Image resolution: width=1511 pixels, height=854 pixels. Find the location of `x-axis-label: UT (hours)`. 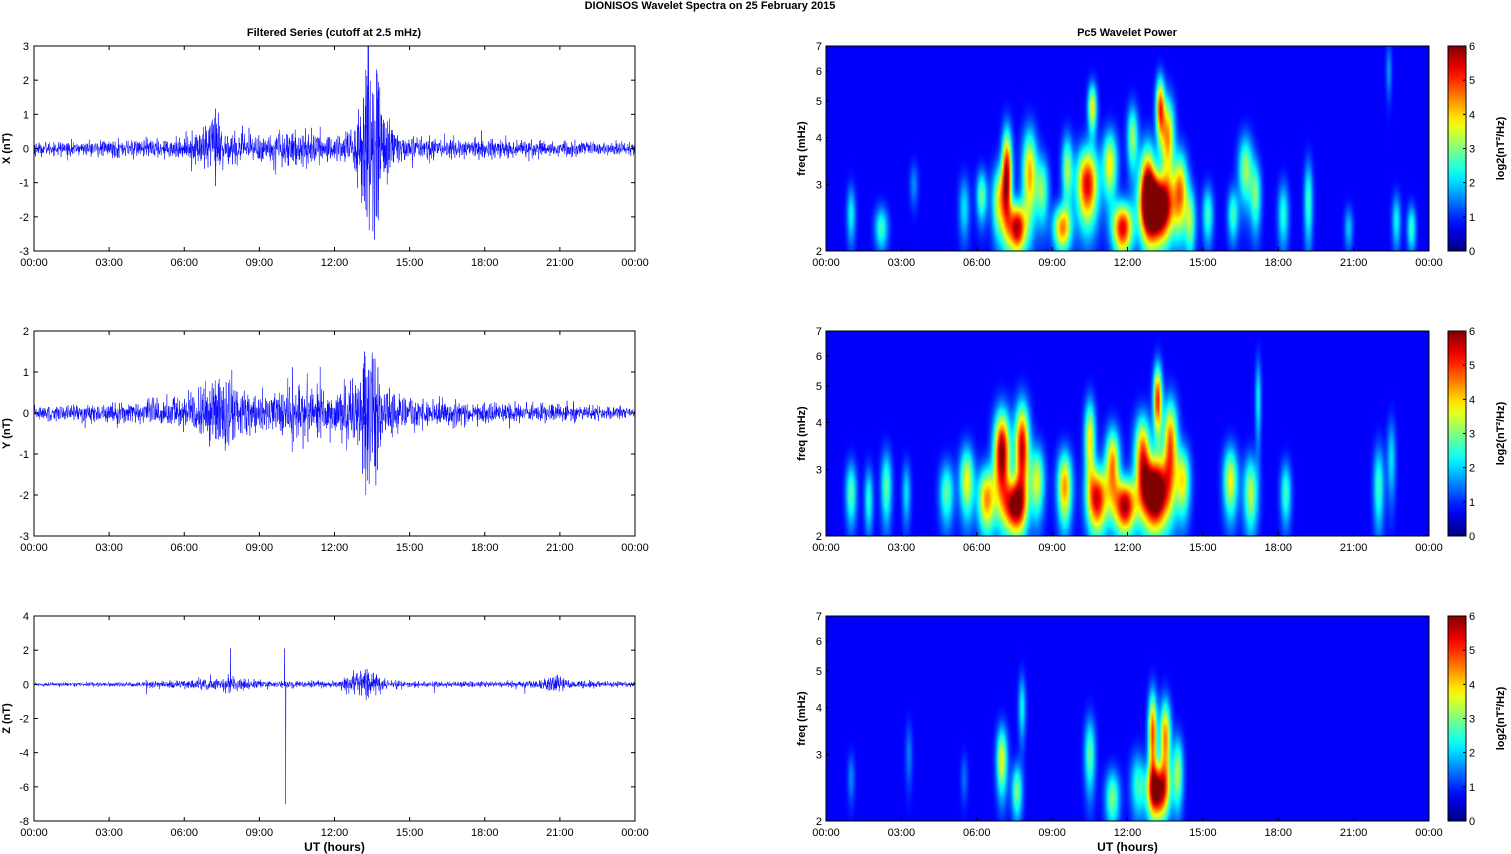

x-axis-label: UT (hours) is located at coordinates (1127, 847).